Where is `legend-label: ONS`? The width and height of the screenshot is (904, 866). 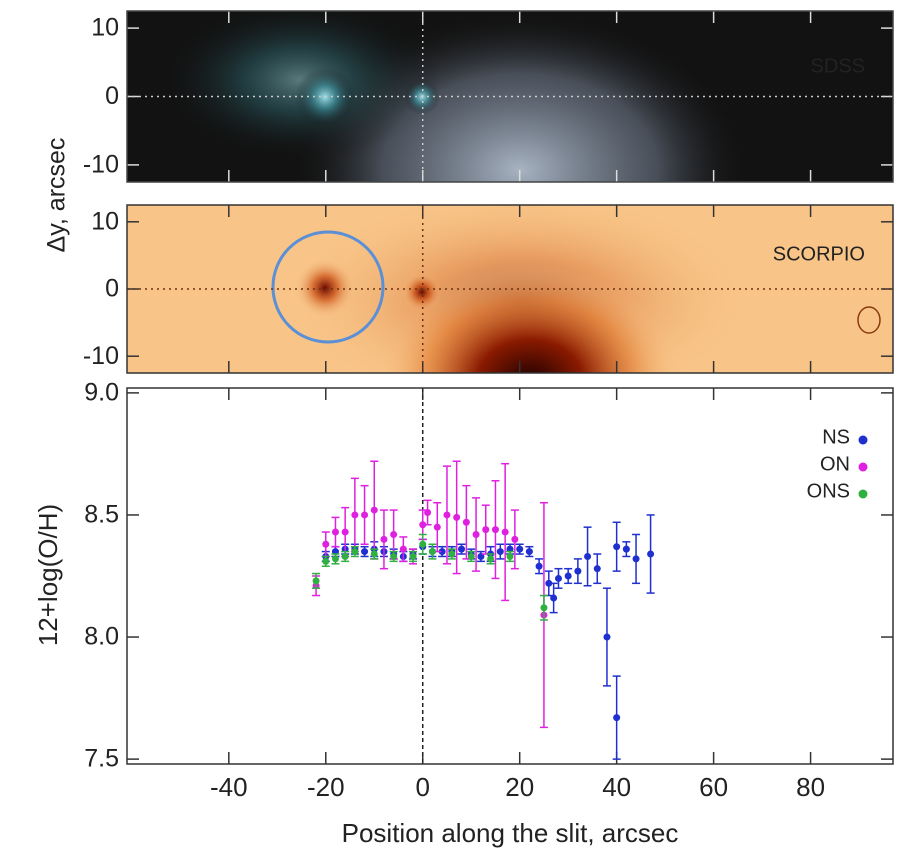
legend-label: ONS is located at coordinates (828, 491).